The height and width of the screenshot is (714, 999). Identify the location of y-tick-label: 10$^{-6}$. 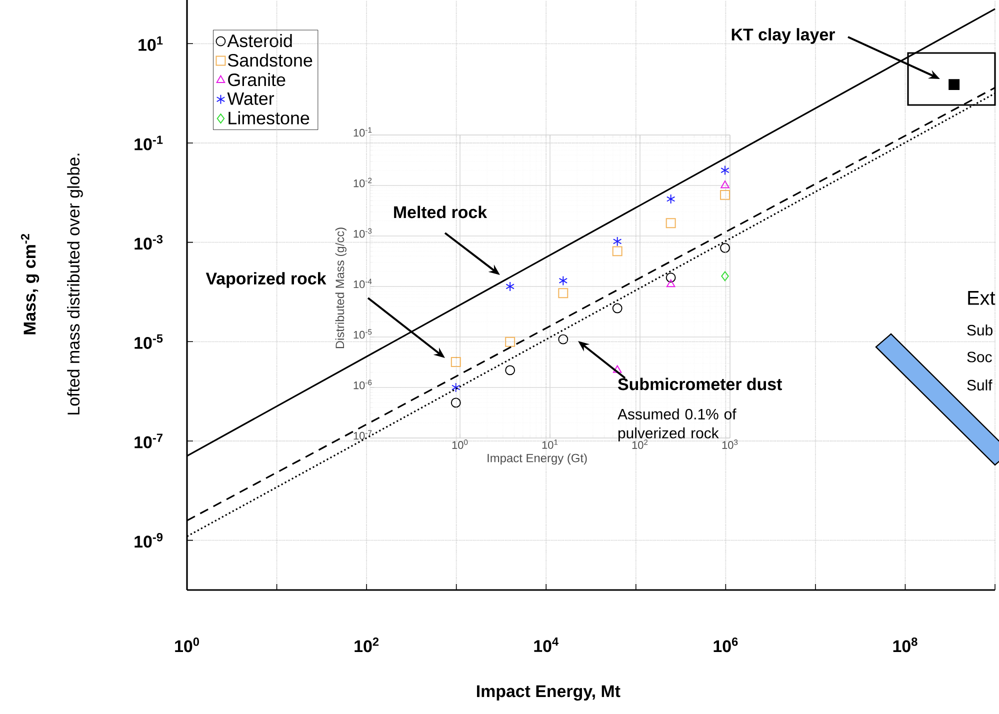
(363, 385).